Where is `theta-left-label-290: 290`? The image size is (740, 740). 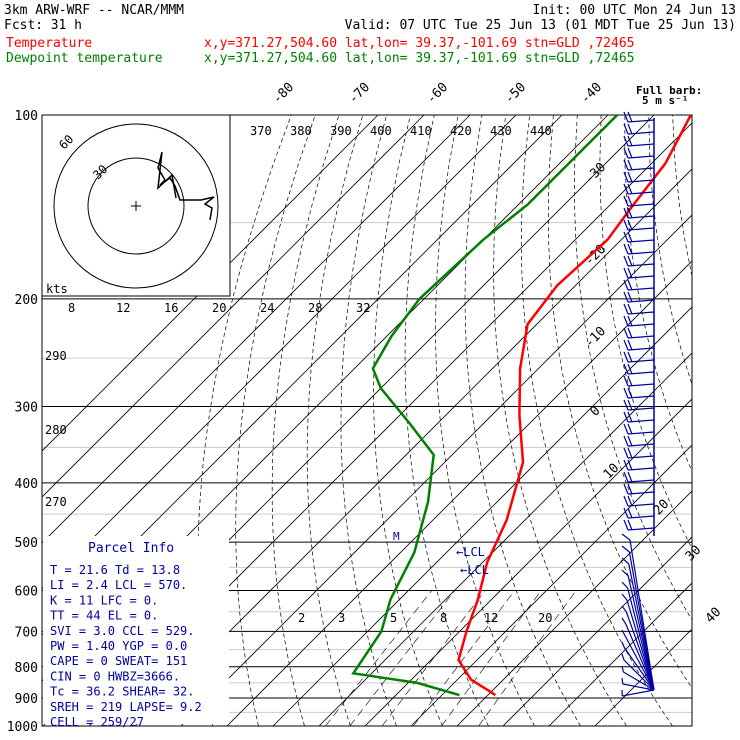
theta-left-label-290: 290 is located at coordinates (56, 356).